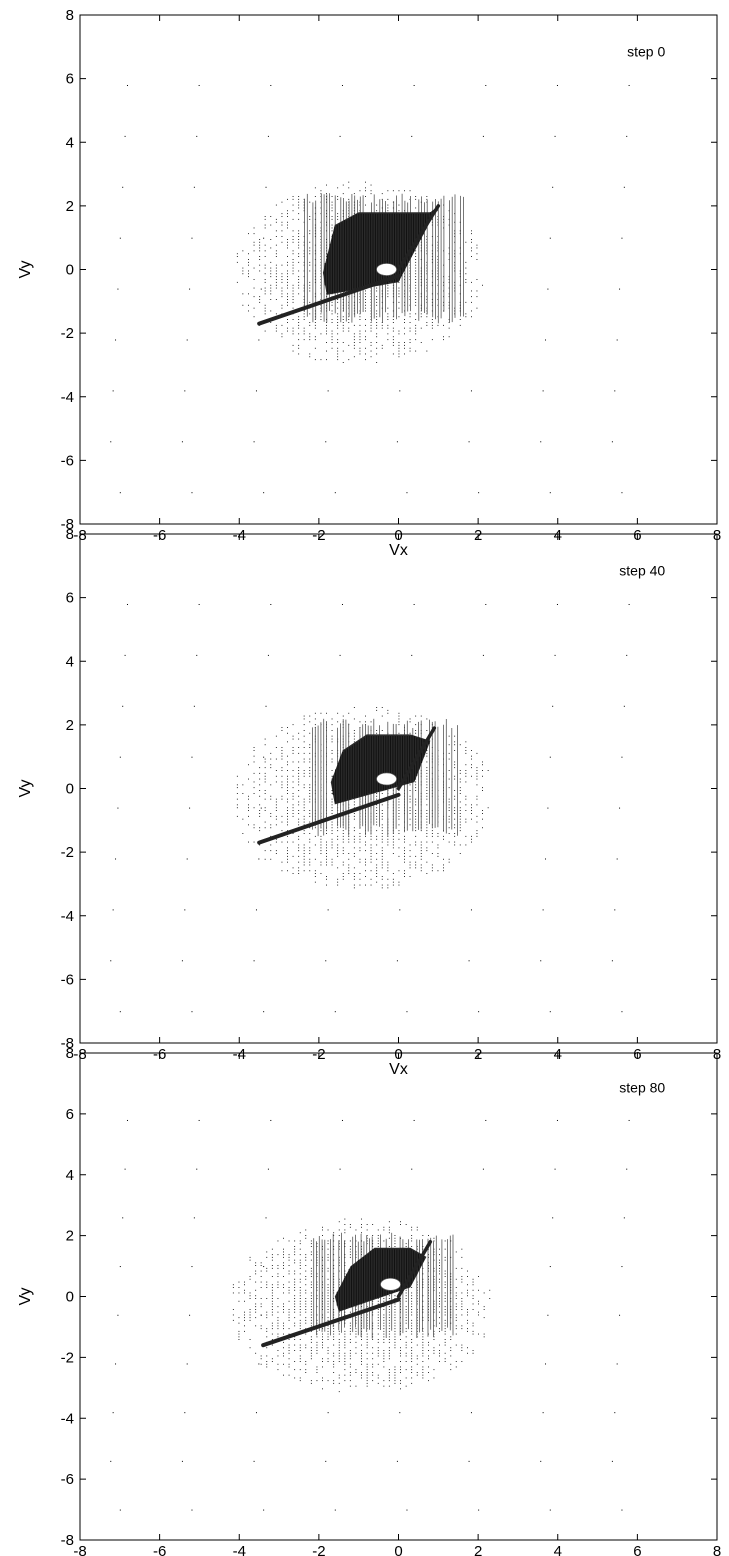 This screenshot has width=729, height=1556. What do you see at coordinates (70, 1175) in the screenshot?
I see `y-tick-label: 4` at bounding box center [70, 1175].